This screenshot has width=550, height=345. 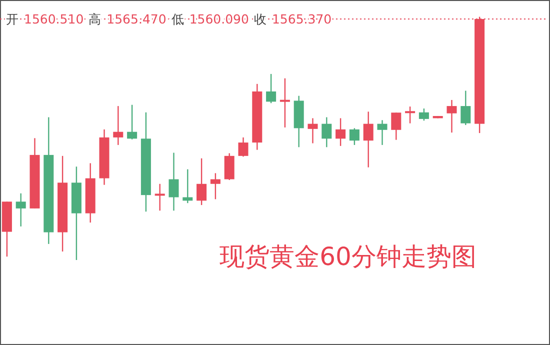 What do you see at coordinates (348, 256) in the screenshot?
I see `annotation: 现货黄金60分钟走势图` at bounding box center [348, 256].